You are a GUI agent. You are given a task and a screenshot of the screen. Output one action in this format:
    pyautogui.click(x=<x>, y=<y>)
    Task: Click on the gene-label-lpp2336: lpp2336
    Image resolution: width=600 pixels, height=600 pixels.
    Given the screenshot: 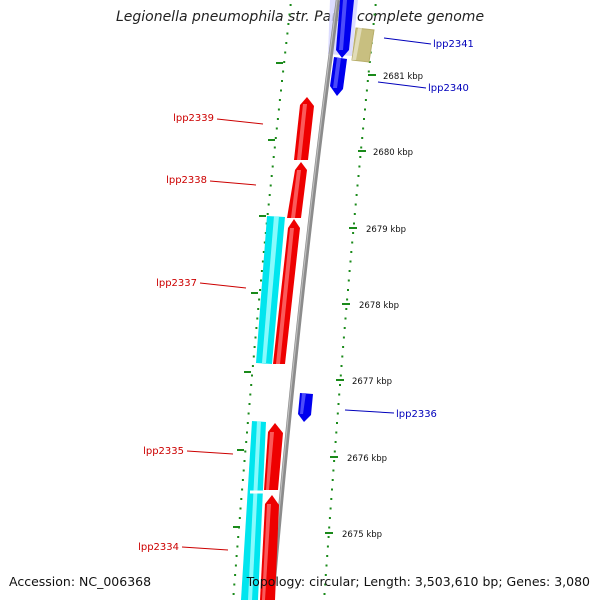 What is the action you would take?
    pyautogui.click(x=416, y=414)
    